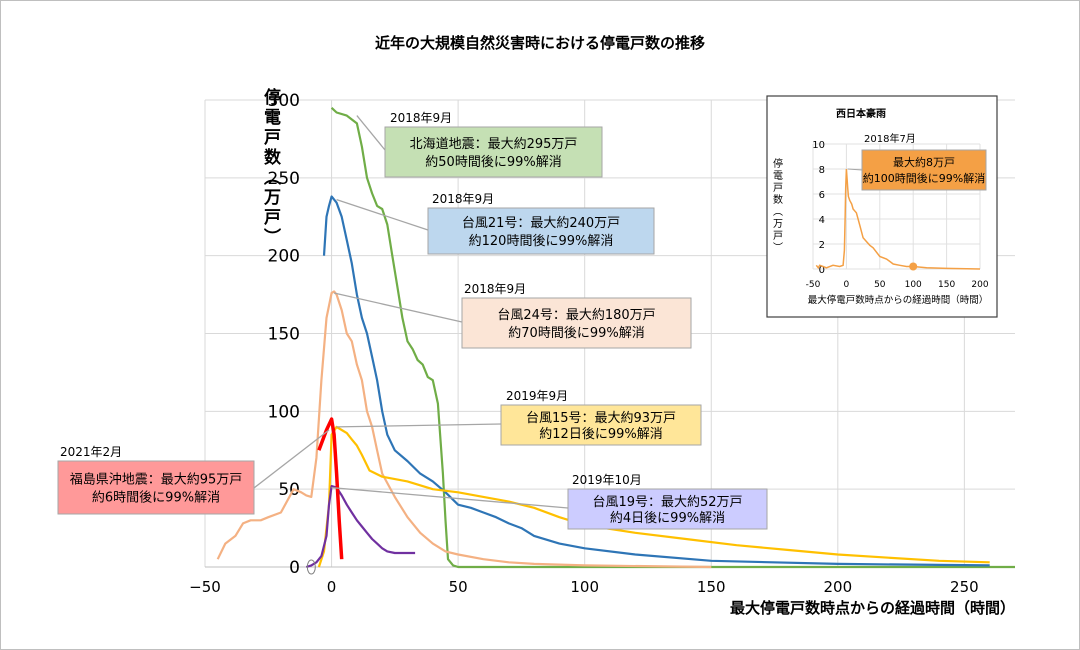  What do you see at coordinates (924, 162) in the screenshot?
I see `inset-annotation-text: 最大約8万戸` at bounding box center [924, 162].